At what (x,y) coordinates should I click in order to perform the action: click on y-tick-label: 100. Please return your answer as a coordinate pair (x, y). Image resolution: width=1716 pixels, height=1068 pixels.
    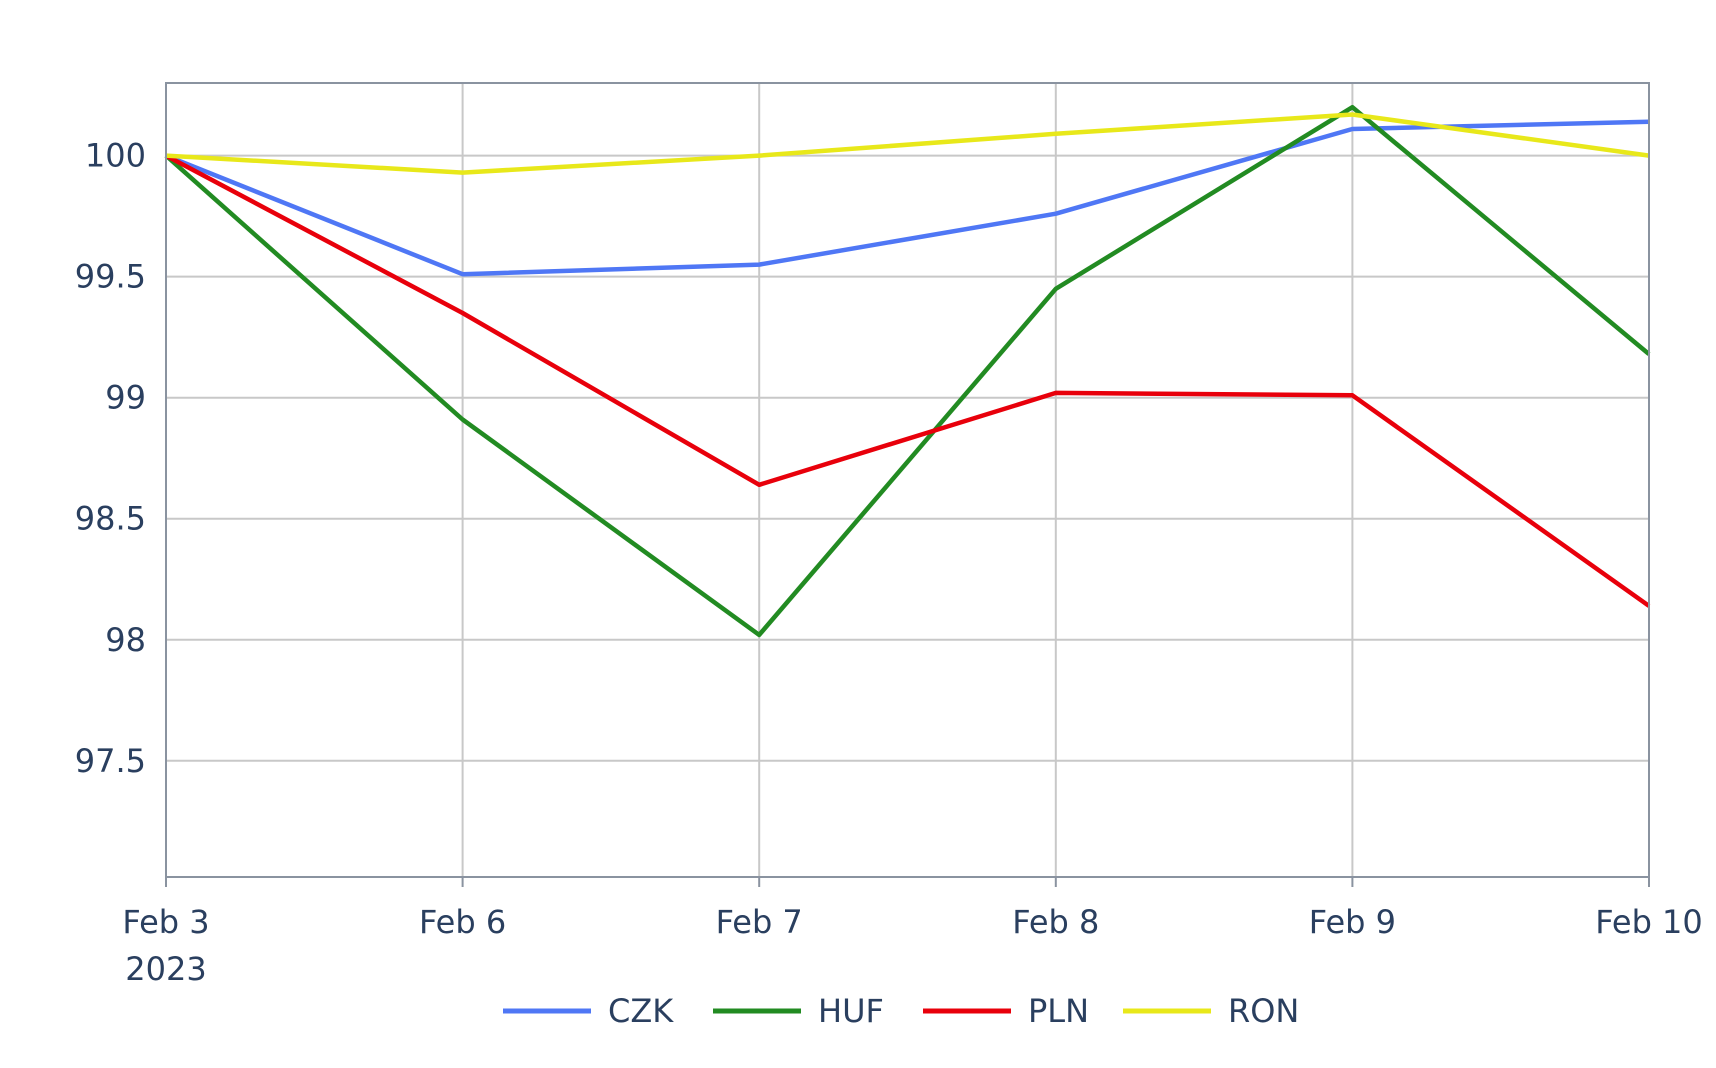
    Looking at the image, I should click on (115, 156).